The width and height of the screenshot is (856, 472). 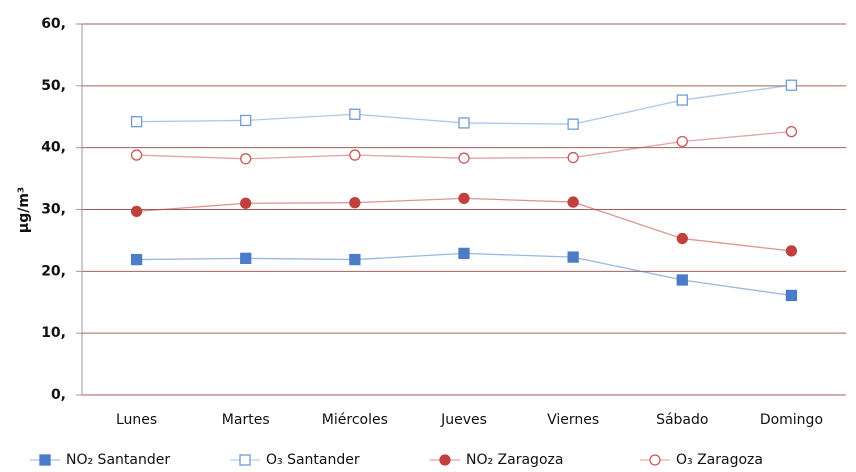 What do you see at coordinates (53, 271) in the screenshot?
I see `y-tick-label: 20,` at bounding box center [53, 271].